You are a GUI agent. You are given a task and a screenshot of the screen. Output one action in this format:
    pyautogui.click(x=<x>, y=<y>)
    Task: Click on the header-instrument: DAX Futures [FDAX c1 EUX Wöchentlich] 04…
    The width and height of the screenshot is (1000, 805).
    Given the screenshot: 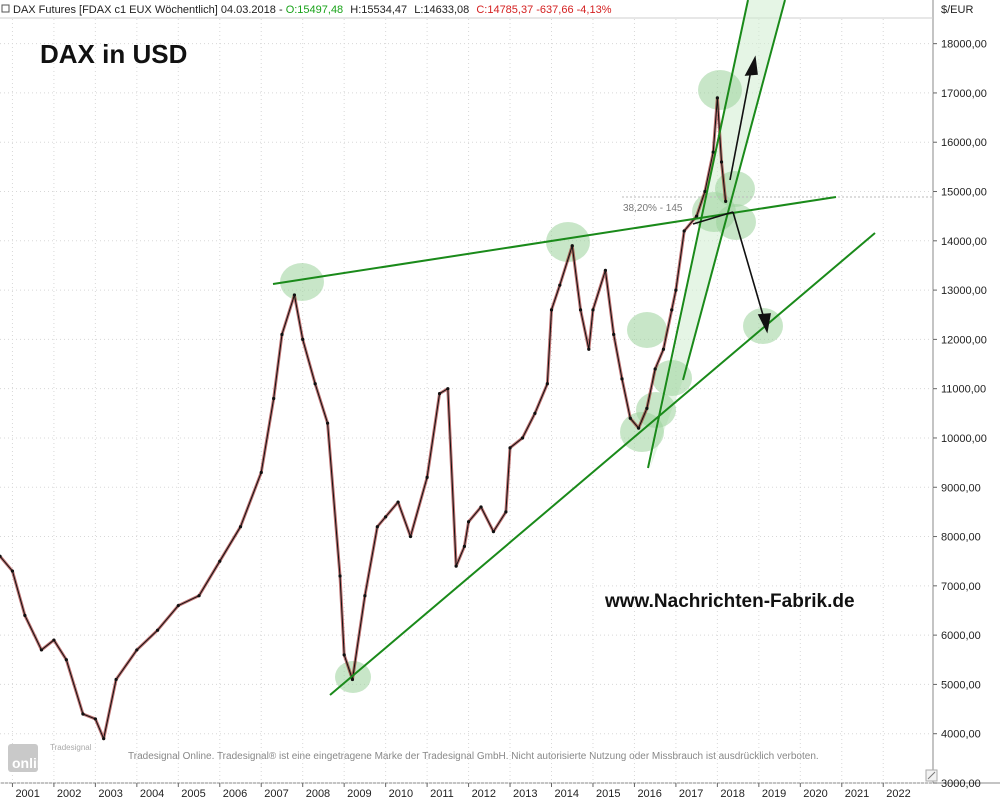 What is the action you would take?
    pyautogui.click(x=149, y=10)
    